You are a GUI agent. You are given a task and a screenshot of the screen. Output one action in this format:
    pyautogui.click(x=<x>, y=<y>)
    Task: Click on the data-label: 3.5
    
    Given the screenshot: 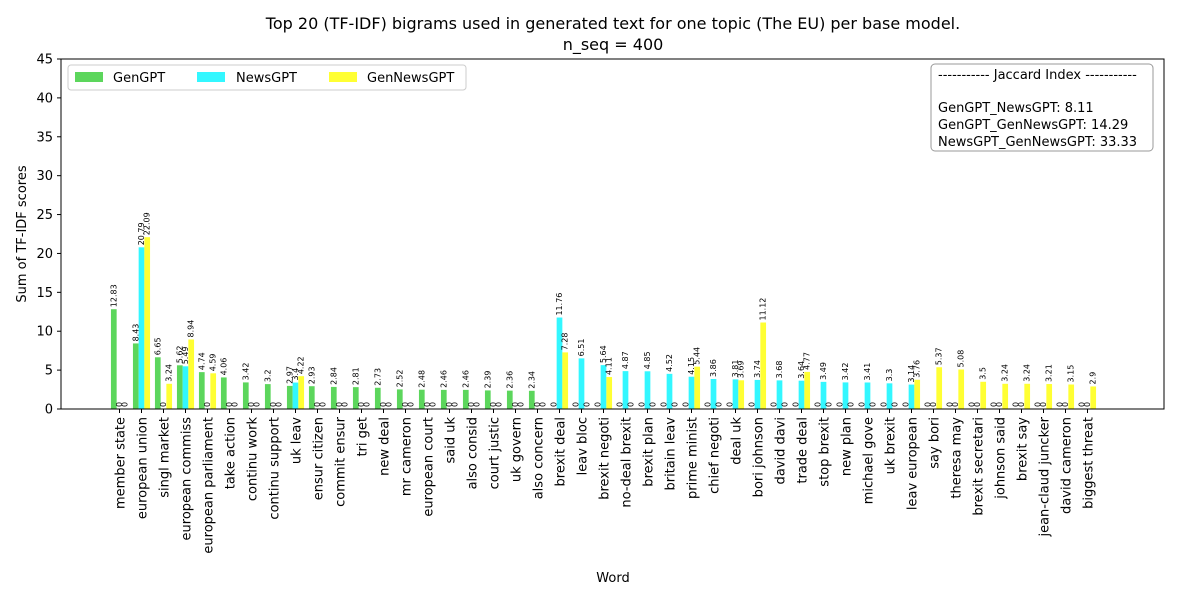 What is the action you would take?
    pyautogui.click(x=983, y=373)
    